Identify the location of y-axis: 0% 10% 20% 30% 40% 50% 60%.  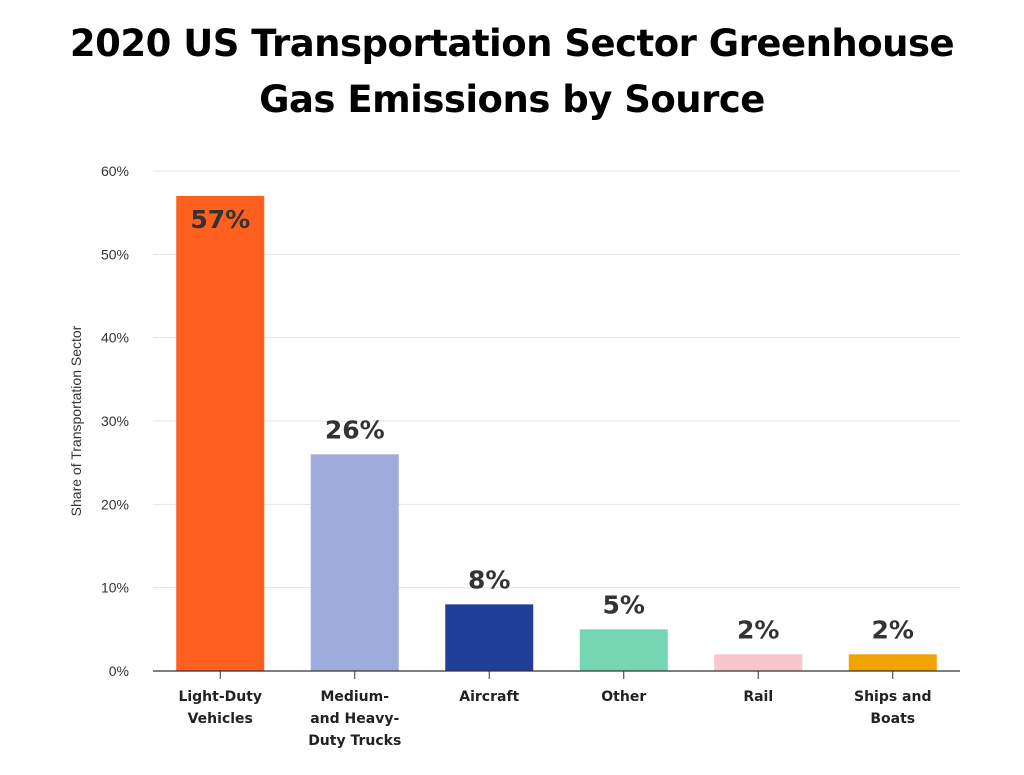
(115, 421).